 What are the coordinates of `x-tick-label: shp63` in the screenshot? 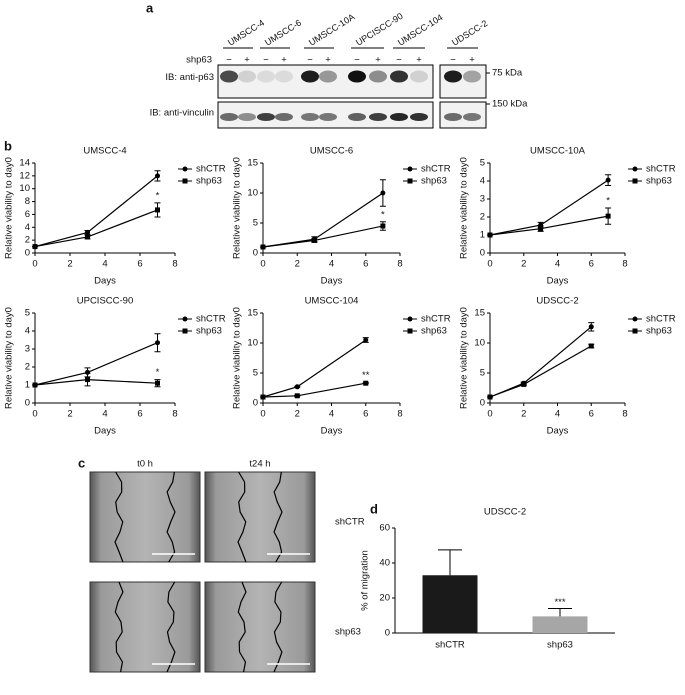 It's located at (560, 645).